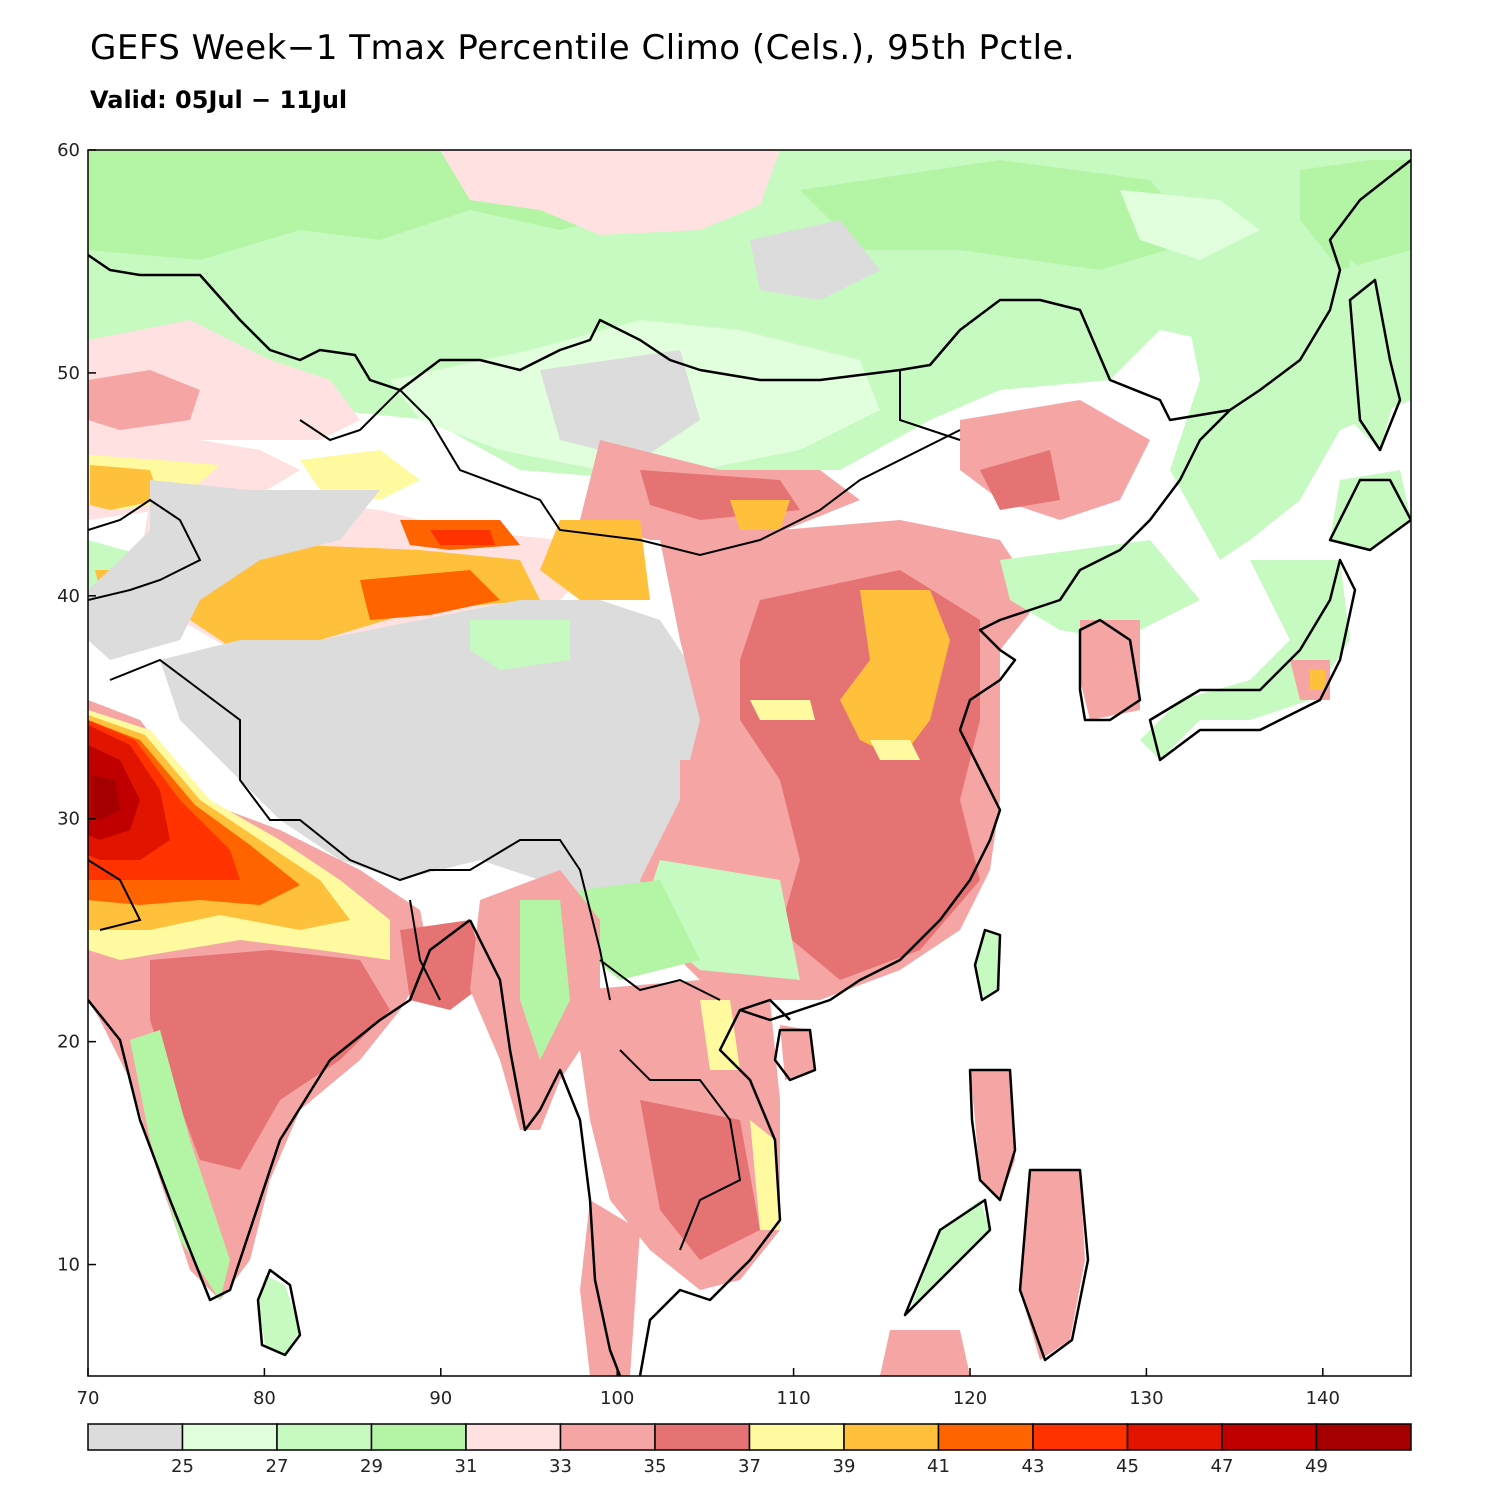 The height and width of the screenshot is (1500, 1500). Describe the element at coordinates (234, 570) in the screenshot. I see `region-tibet` at that location.